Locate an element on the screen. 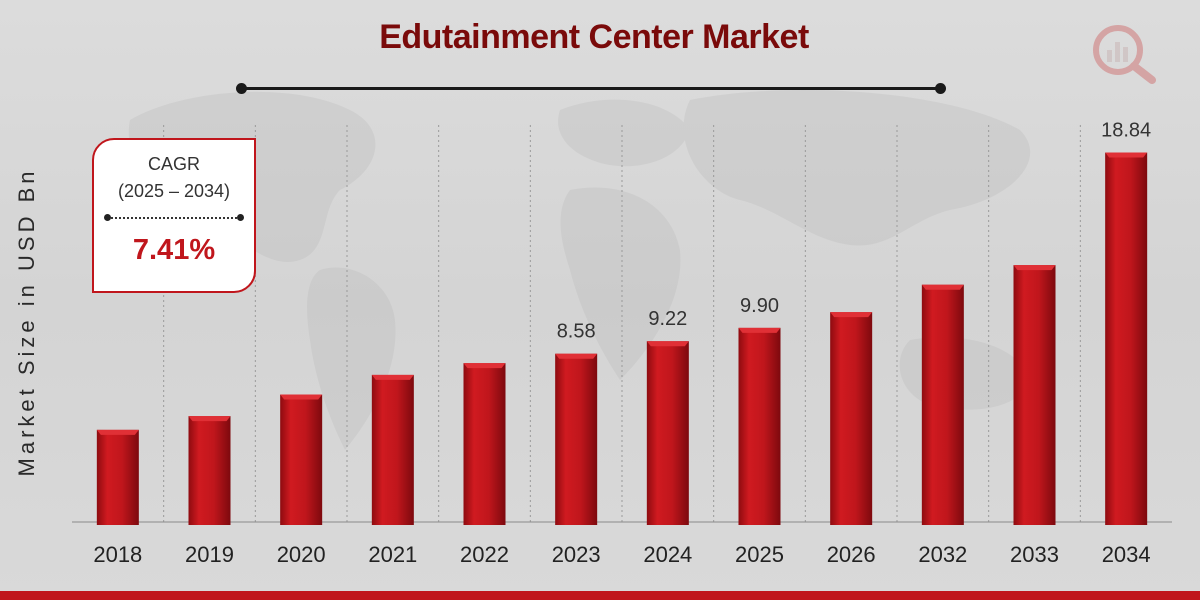  x-tick-2023: 2023 is located at coordinates (576, 554).